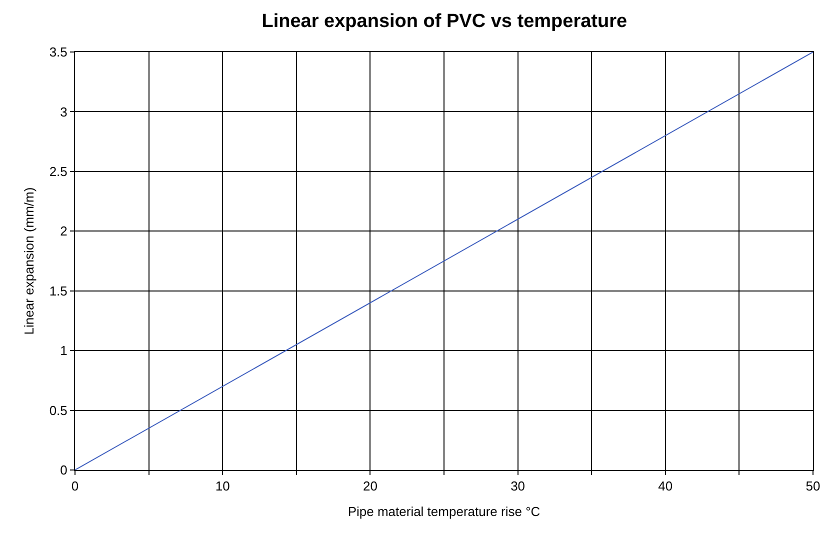  What do you see at coordinates (58, 171) in the screenshot?
I see `y-tick-label: 2.5` at bounding box center [58, 171].